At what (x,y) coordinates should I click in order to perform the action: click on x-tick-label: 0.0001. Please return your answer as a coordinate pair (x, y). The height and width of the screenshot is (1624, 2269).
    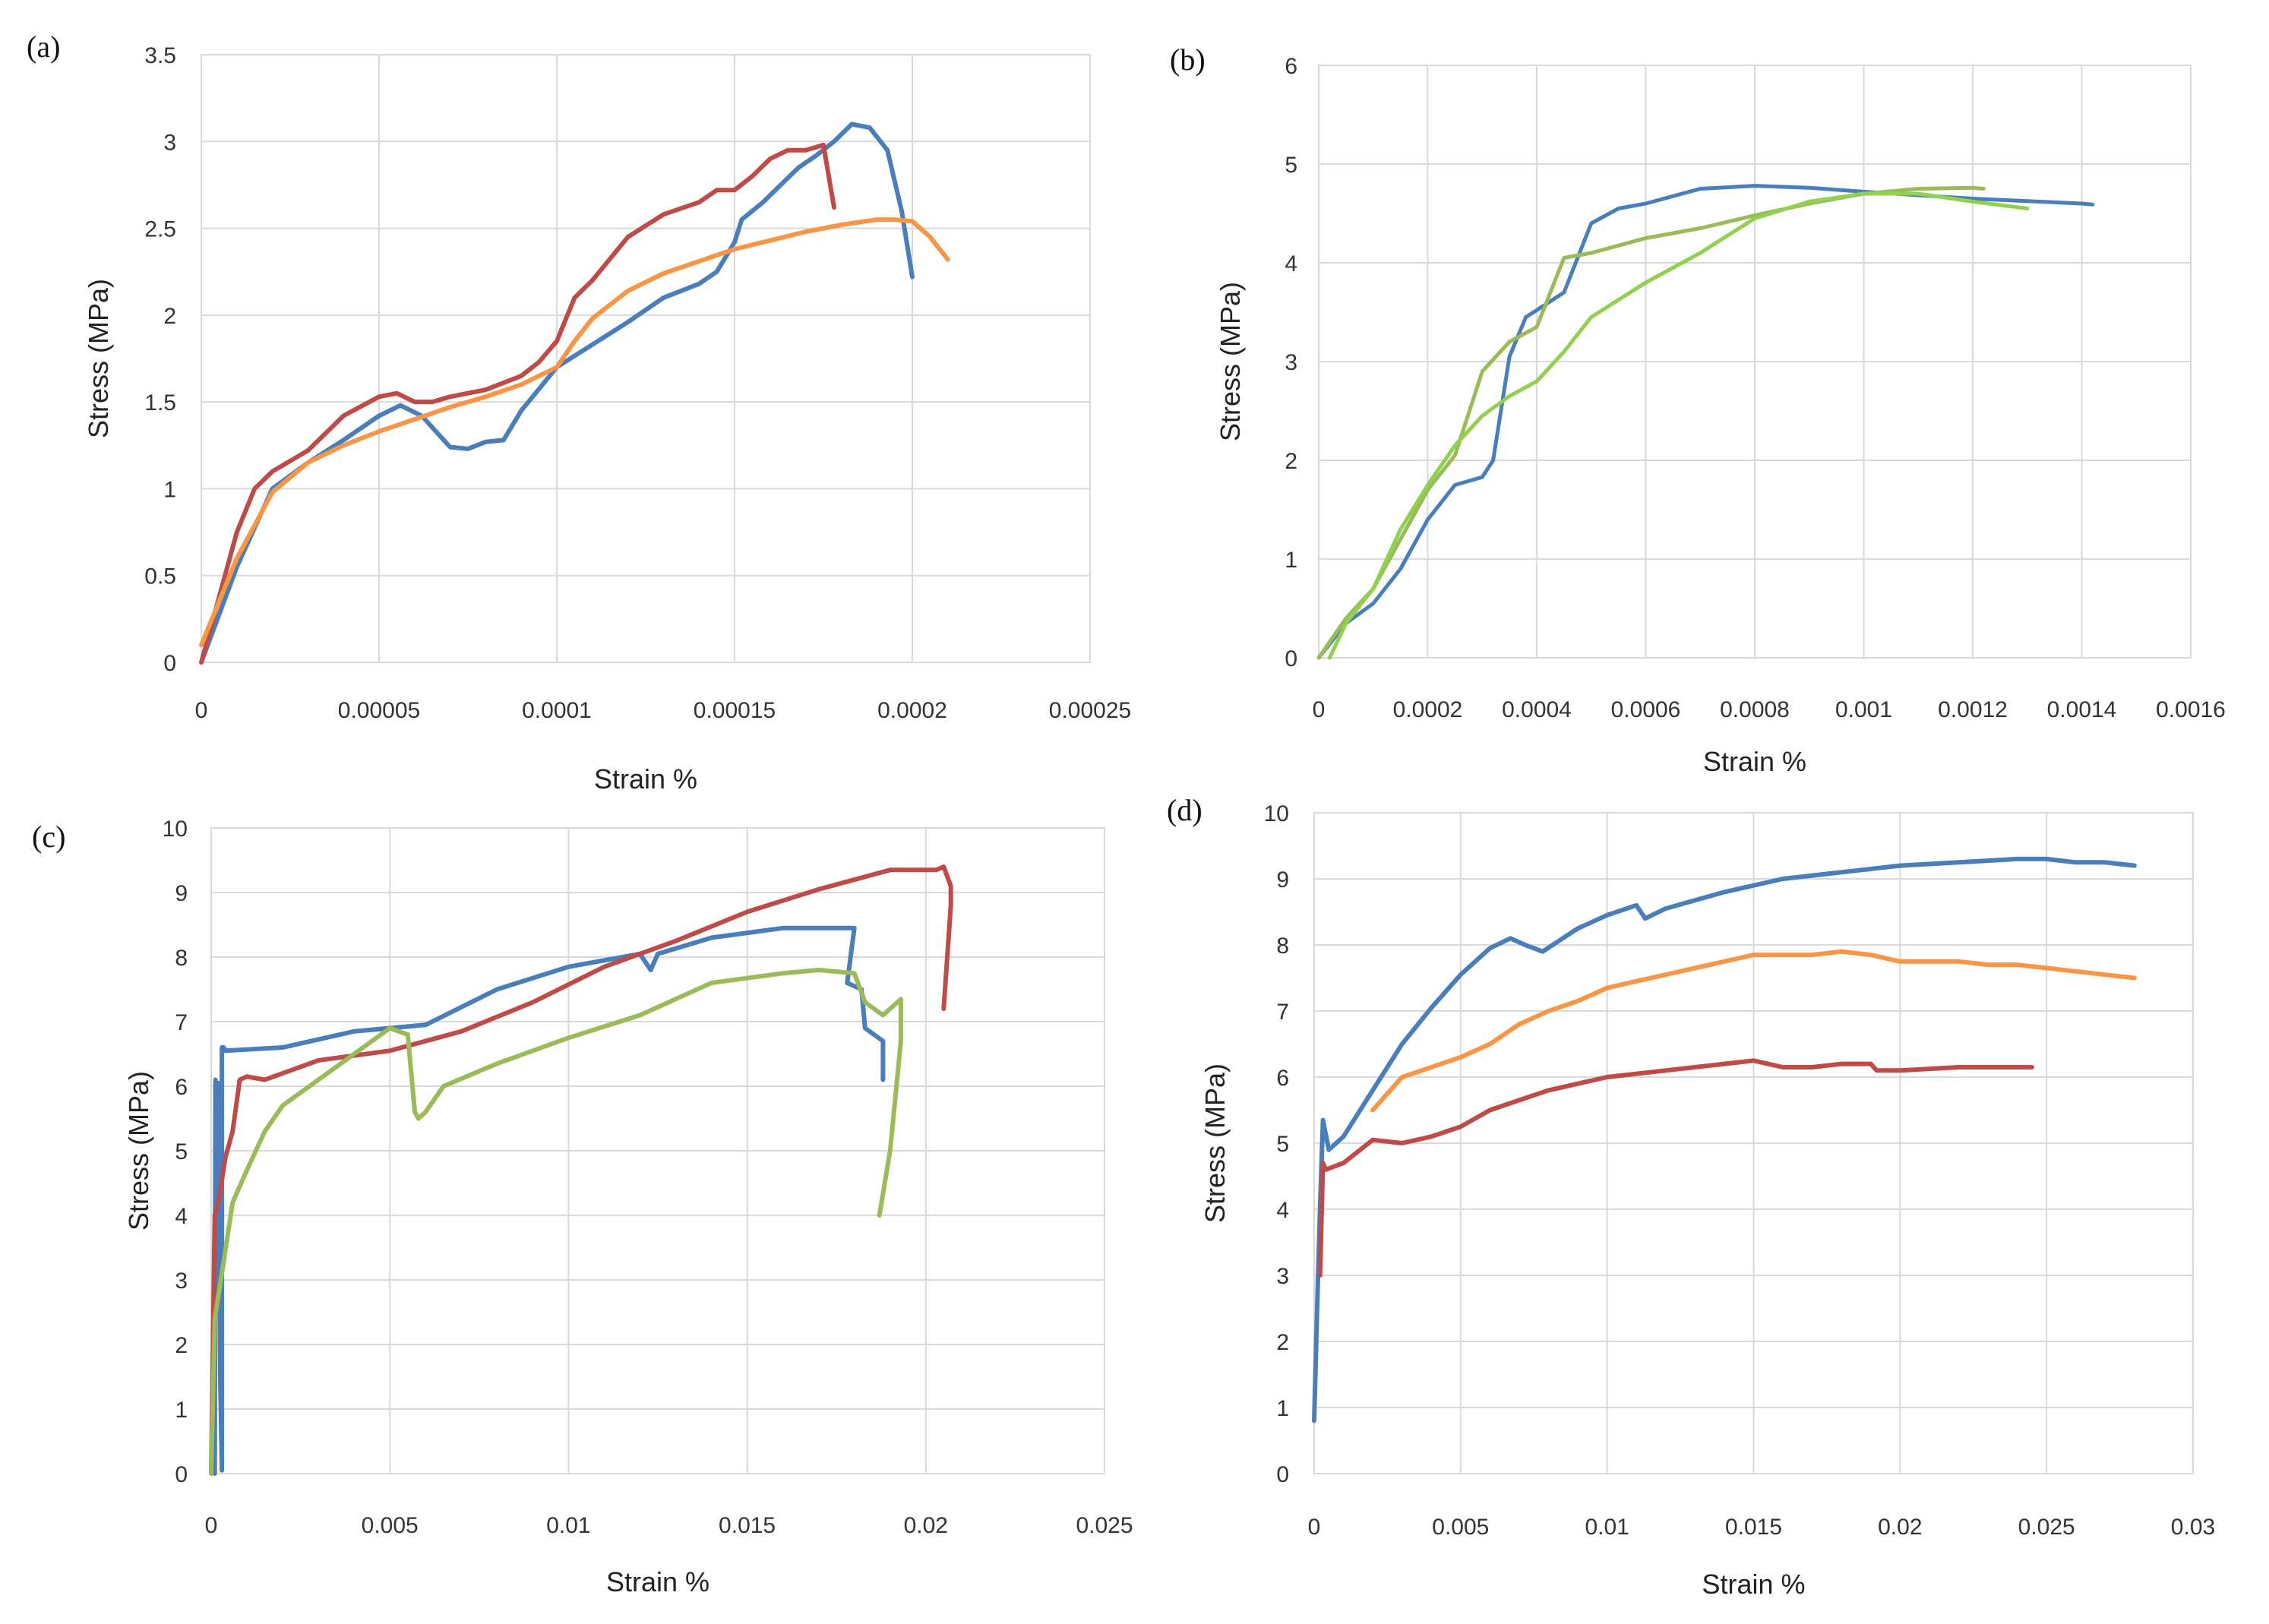
    Looking at the image, I should click on (557, 711).